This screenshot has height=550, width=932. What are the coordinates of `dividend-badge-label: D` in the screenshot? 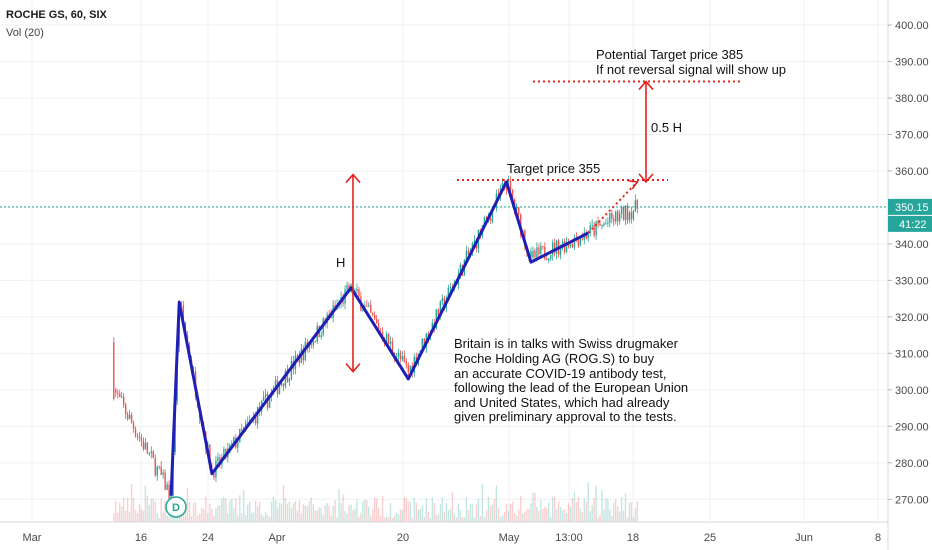 It's located at (176, 508).